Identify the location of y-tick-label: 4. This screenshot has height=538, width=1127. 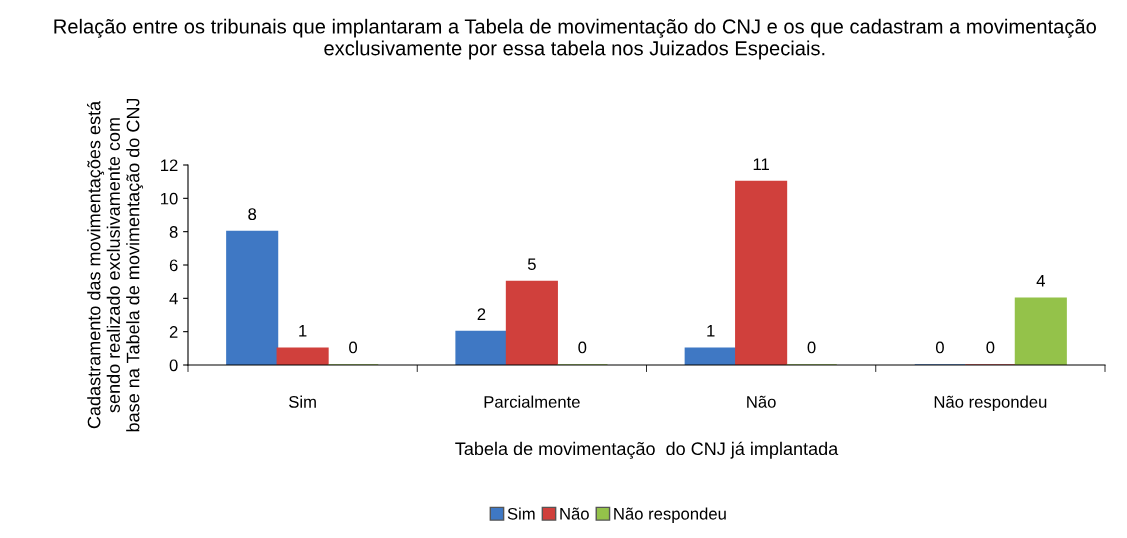
(173, 298).